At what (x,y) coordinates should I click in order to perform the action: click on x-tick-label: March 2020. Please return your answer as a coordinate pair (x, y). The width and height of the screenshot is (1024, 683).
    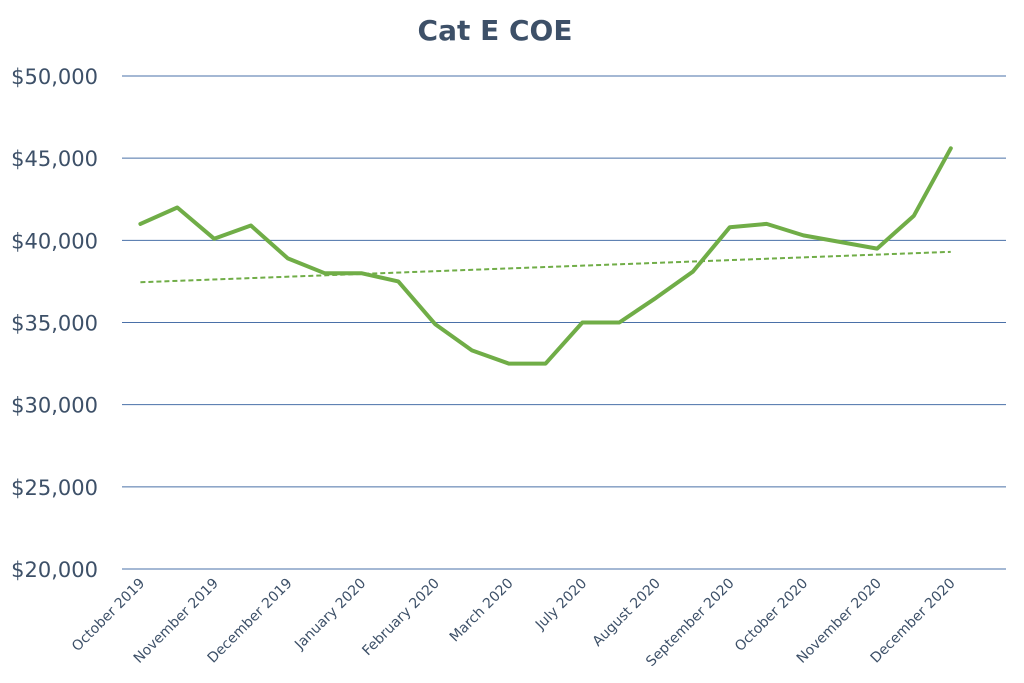
    Looking at the image, I should click on (482, 611).